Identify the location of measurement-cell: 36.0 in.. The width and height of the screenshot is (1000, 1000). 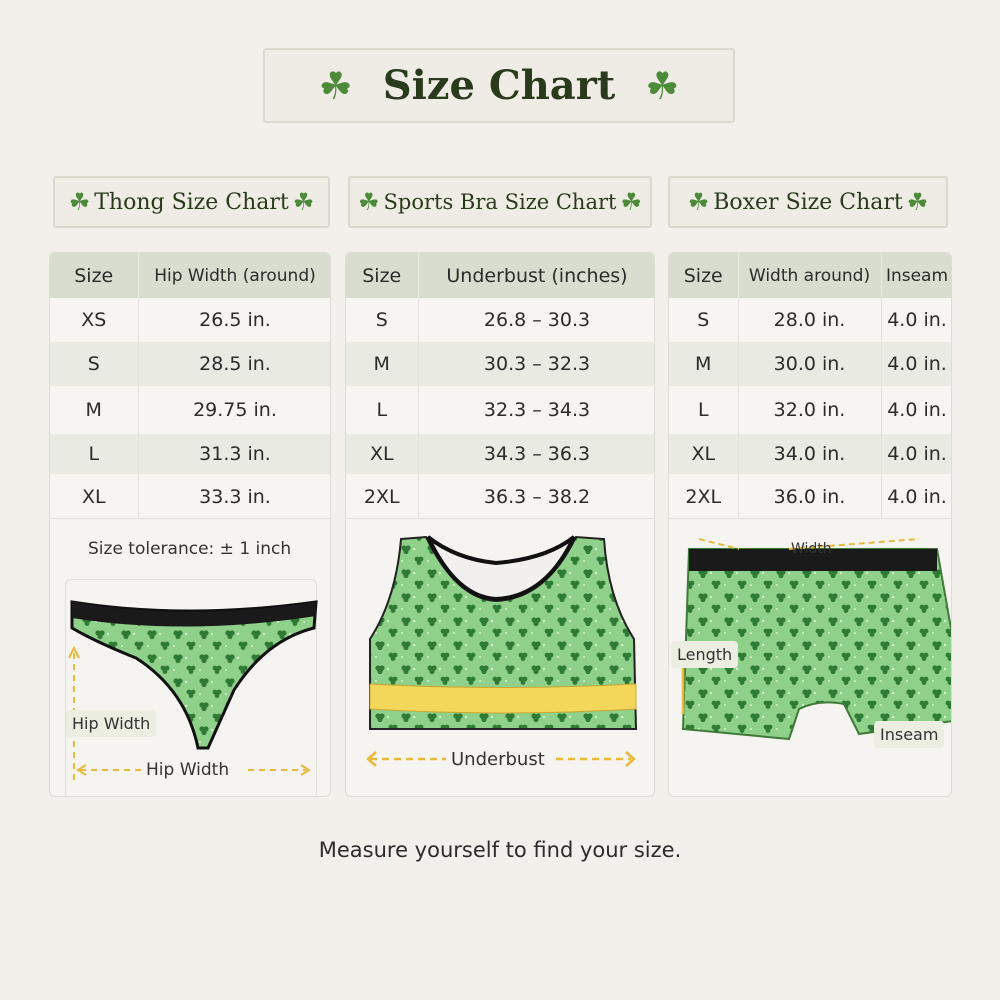
(810, 496).